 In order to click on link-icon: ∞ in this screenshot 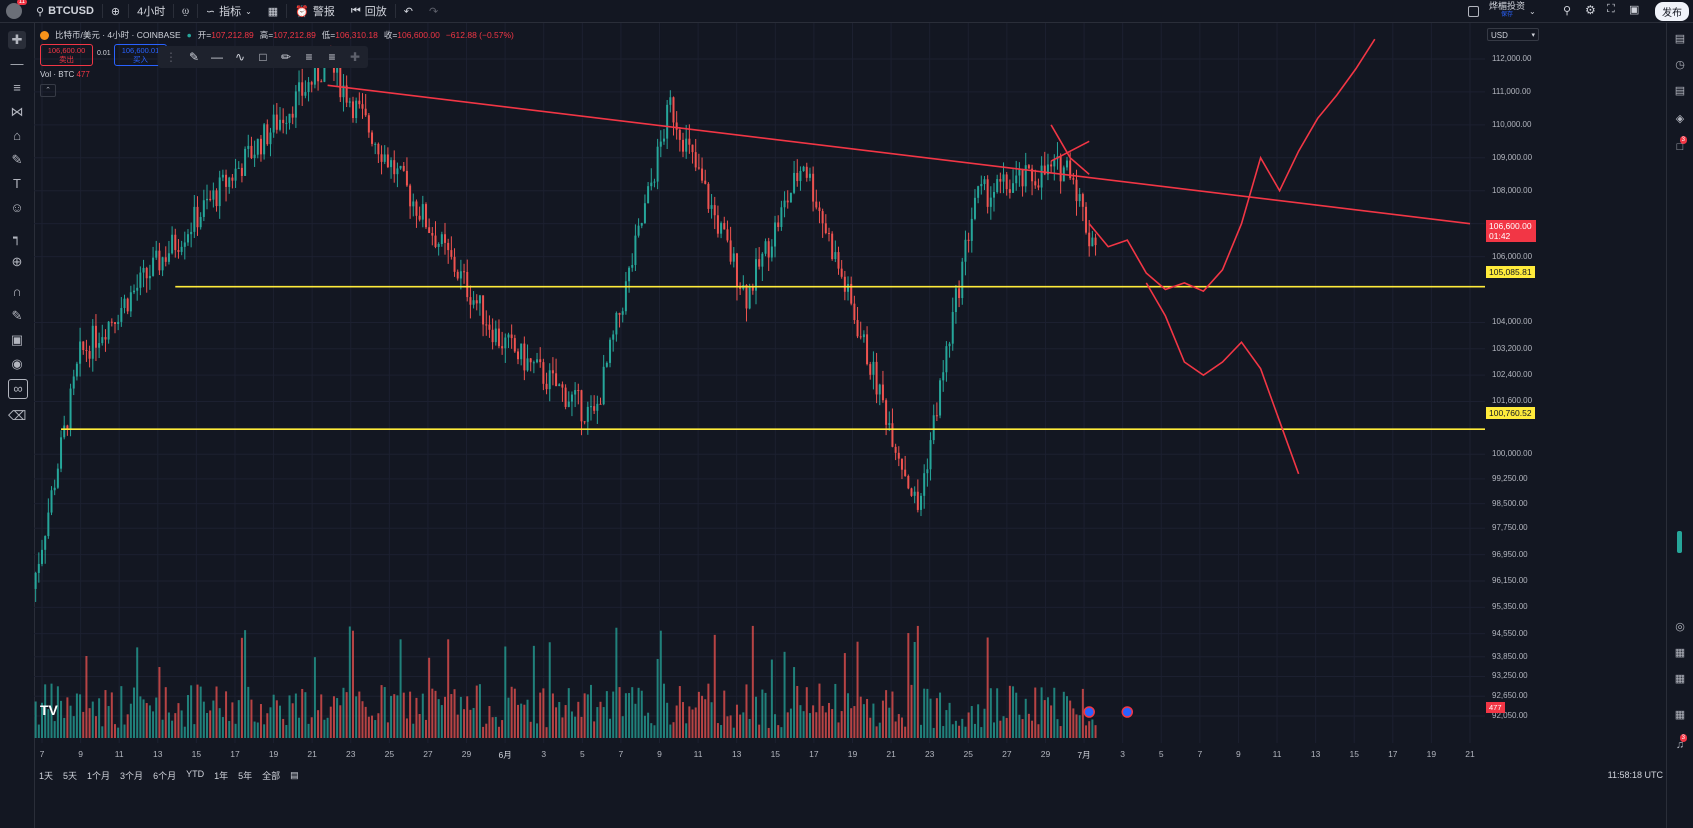, I will do `click(18, 389)`.